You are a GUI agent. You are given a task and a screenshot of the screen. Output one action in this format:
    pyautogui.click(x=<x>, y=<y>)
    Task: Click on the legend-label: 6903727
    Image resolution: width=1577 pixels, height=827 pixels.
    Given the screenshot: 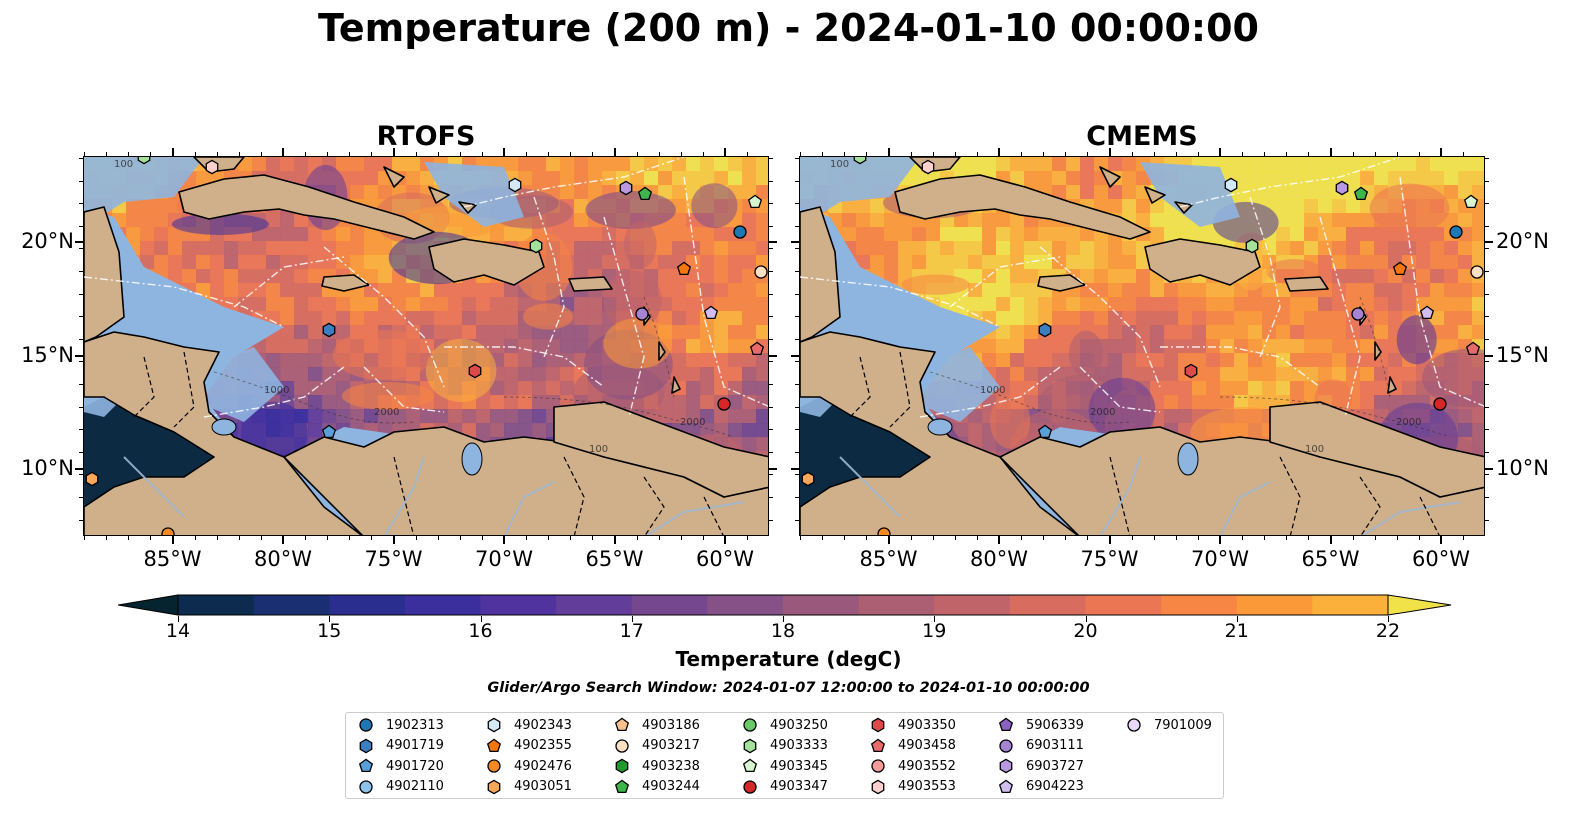 What is the action you would take?
    pyautogui.click(x=1055, y=766)
    